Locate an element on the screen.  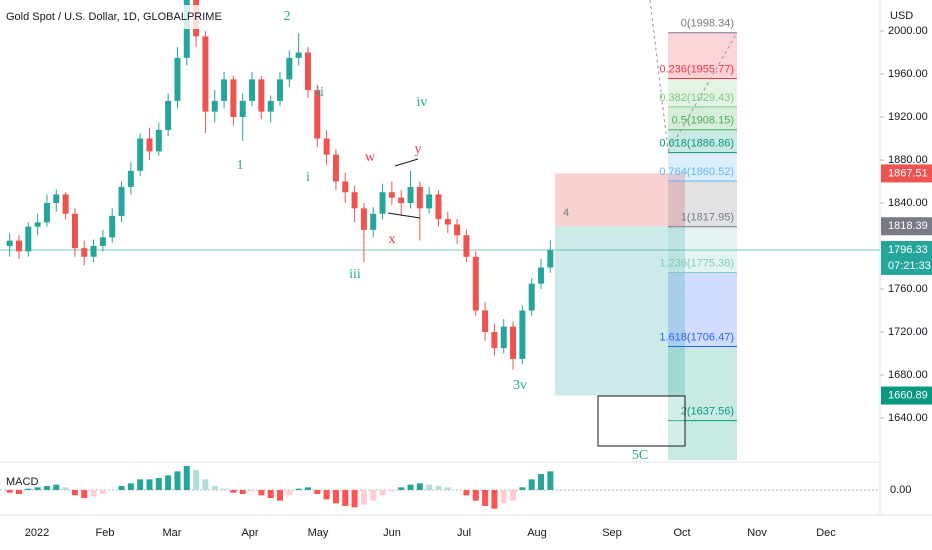
x-tick-label: Jul is located at coordinates (464, 533).